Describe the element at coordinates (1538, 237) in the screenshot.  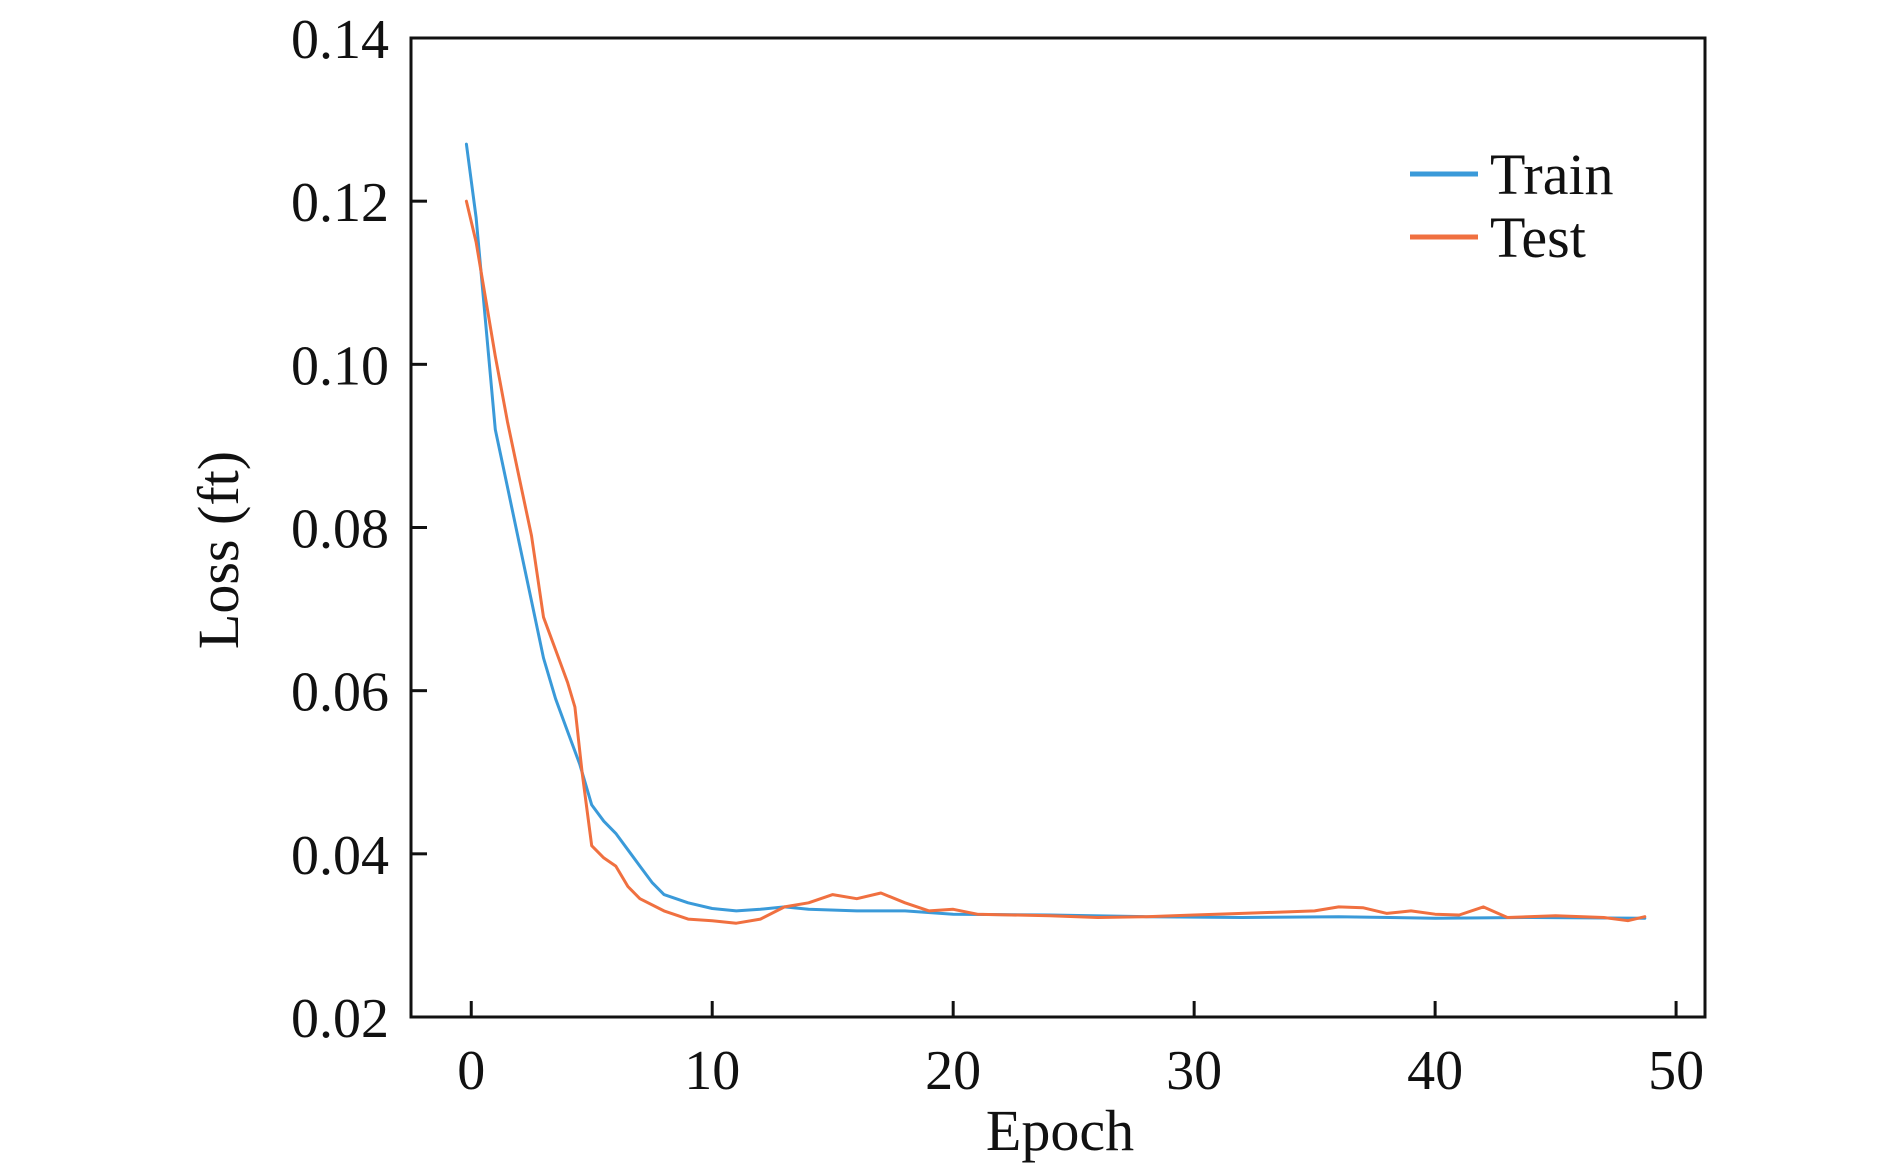
I see `legend-label-test: Test` at that location.